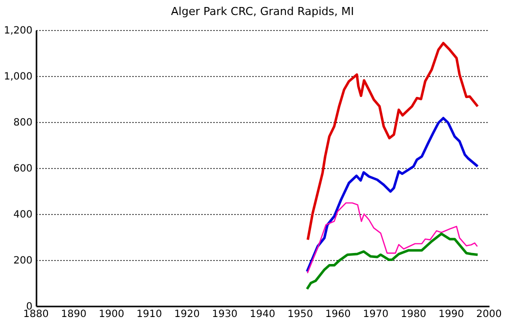 This screenshot has width=505, height=322. I want to click on y-tick-label: 600, so click(22, 169).